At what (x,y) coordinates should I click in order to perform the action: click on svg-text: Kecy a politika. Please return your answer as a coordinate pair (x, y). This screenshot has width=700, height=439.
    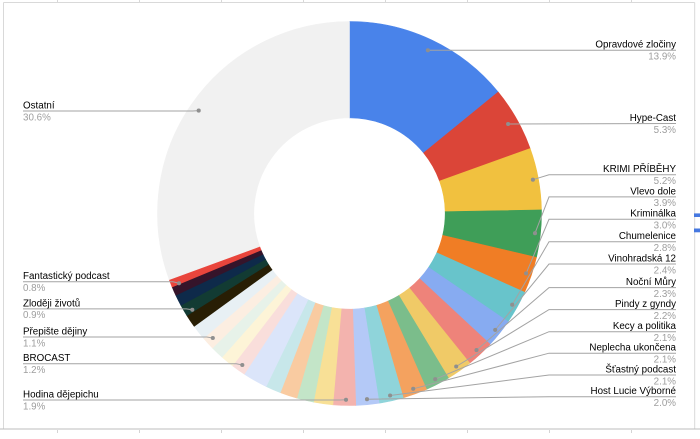
    Looking at the image, I should click on (645, 326).